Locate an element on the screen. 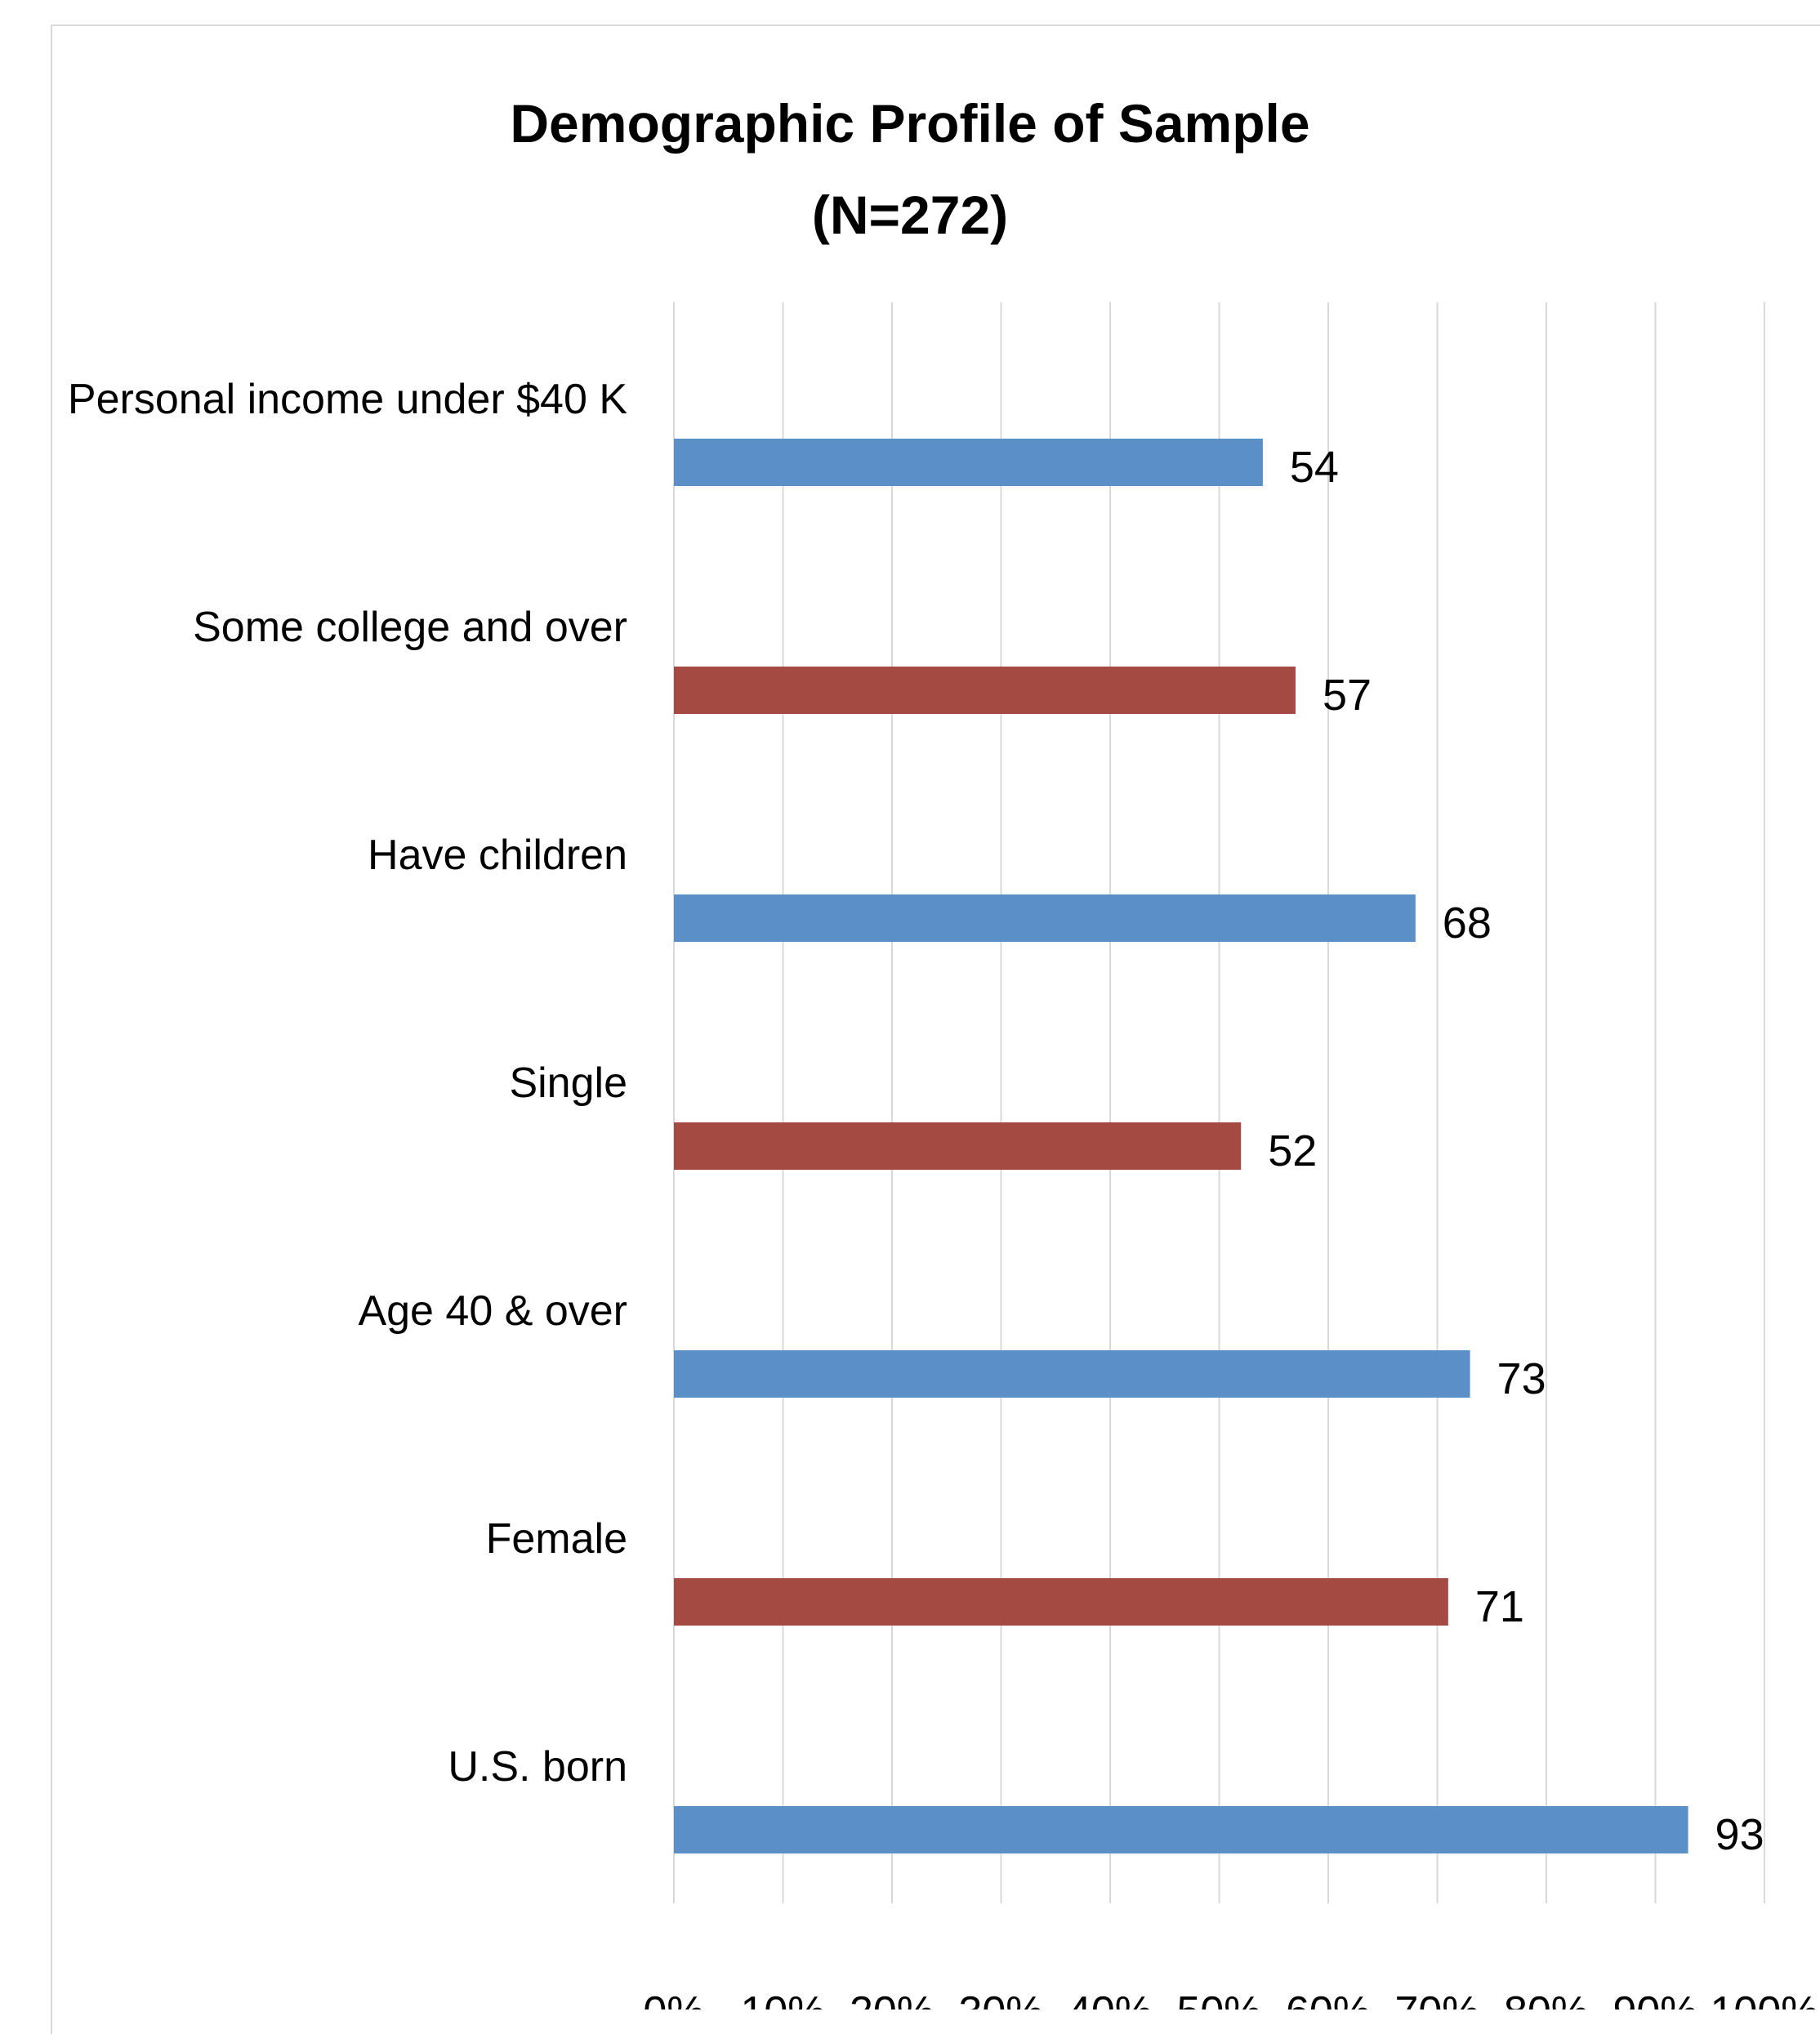 The image size is (1820, 2034). value-label-1: 57 is located at coordinates (1347, 695).